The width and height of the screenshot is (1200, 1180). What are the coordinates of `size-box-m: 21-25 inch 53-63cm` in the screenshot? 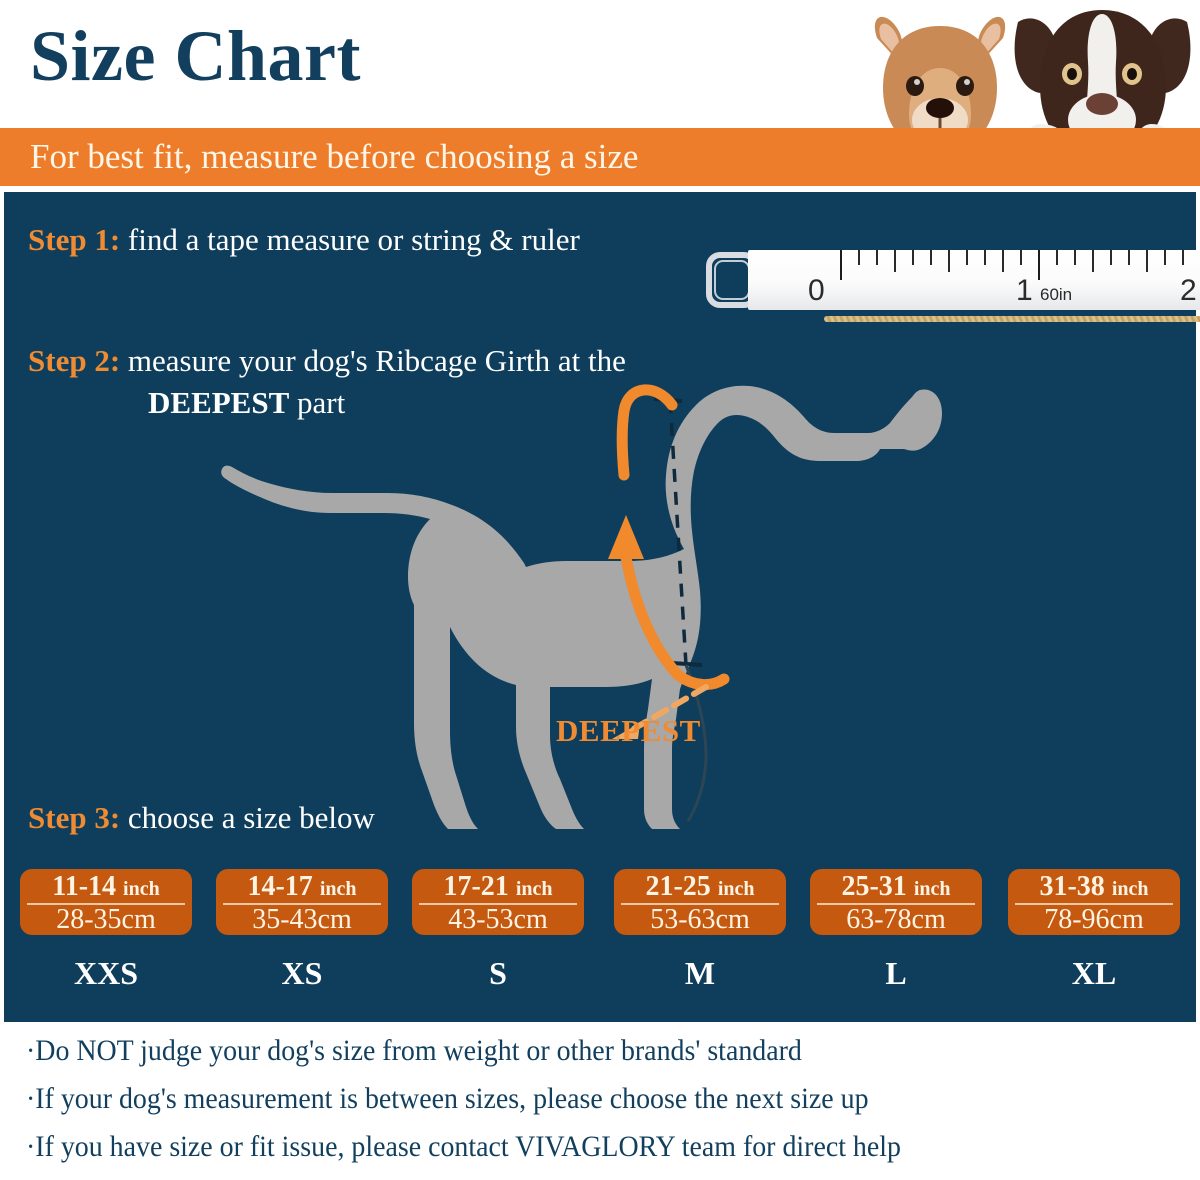 It's located at (700, 902).